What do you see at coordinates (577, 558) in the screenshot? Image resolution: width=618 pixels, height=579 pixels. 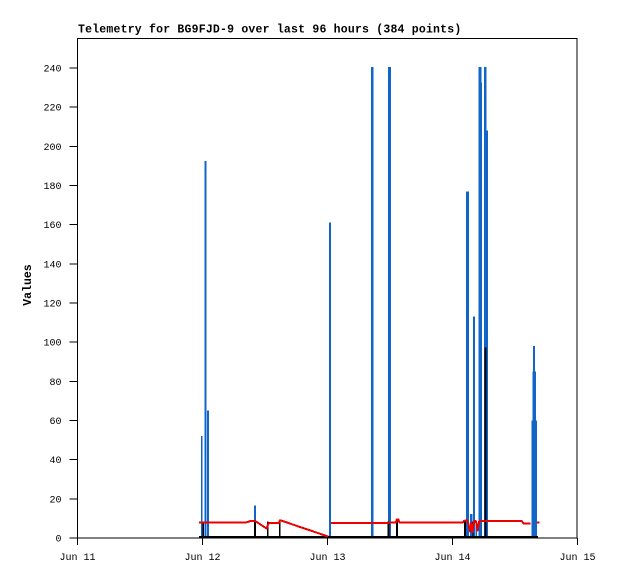 I see `svg-text: Jun 15` at bounding box center [577, 558].